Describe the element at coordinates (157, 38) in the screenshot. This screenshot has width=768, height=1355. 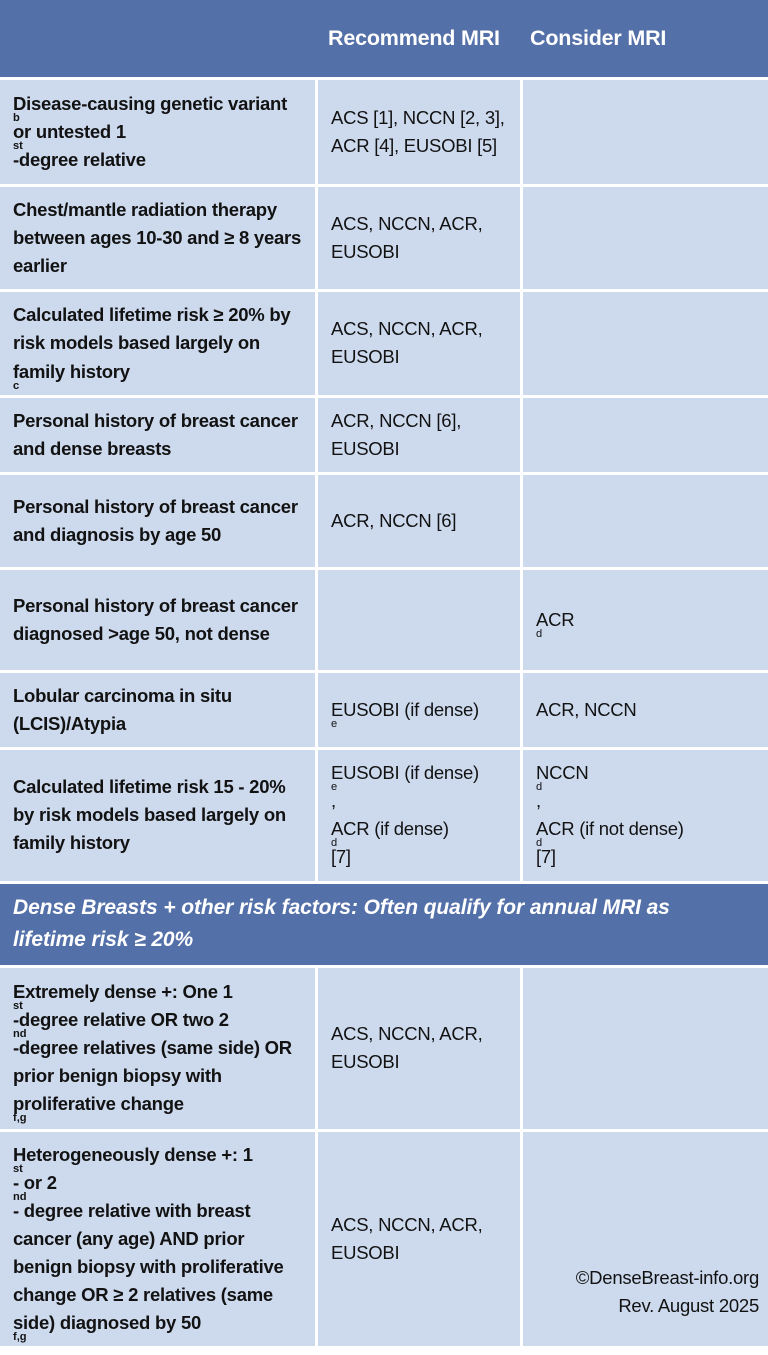
I see `header-cell-risk-factor` at that location.